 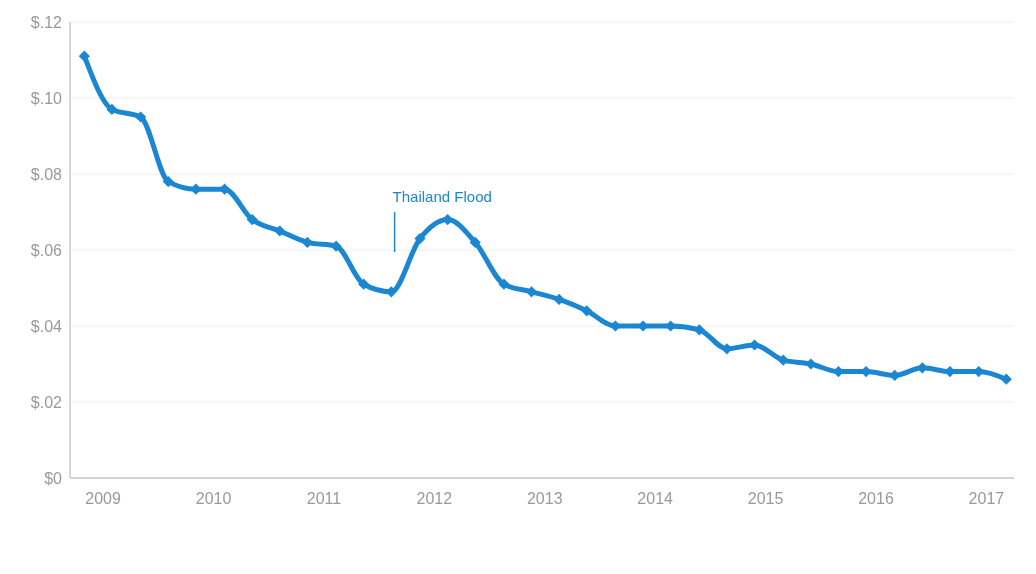 What do you see at coordinates (655, 498) in the screenshot?
I see `x-tick-label: 2014` at bounding box center [655, 498].